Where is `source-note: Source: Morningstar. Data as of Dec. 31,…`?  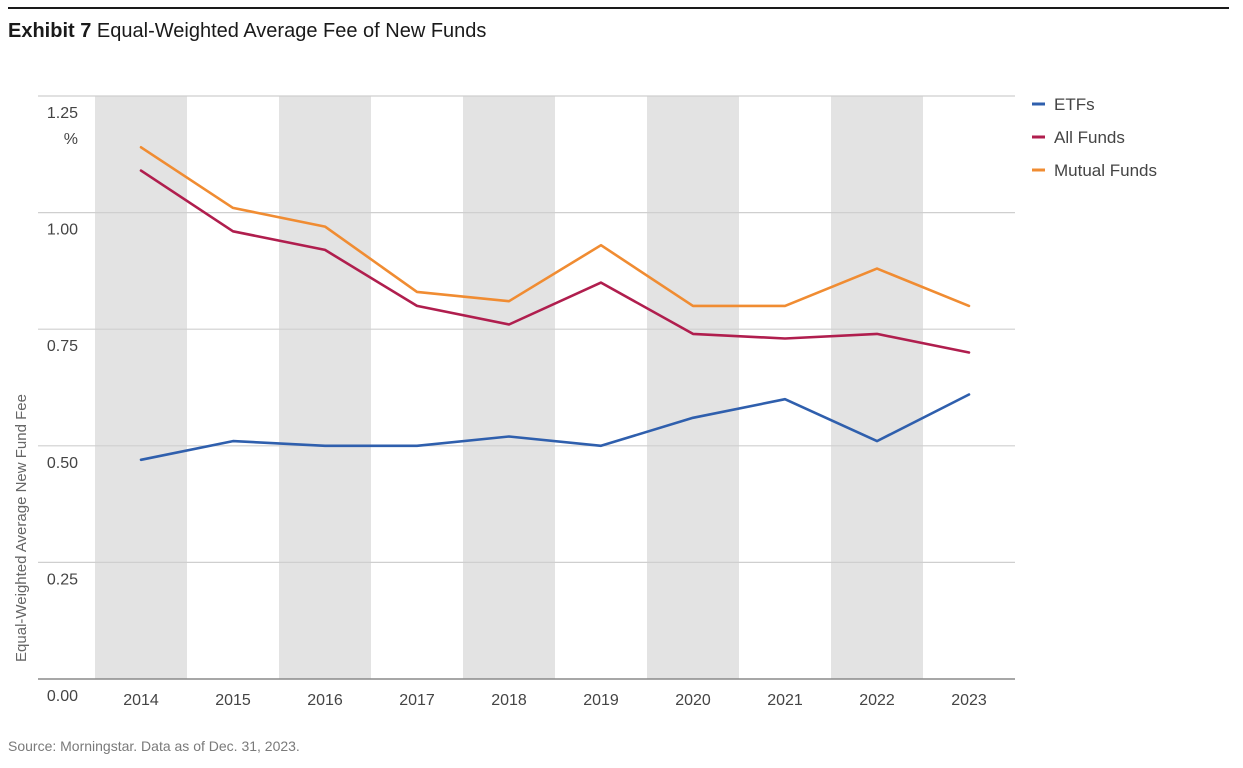 source-note: Source: Morningstar. Data as of Dec. 31,… is located at coordinates (154, 746).